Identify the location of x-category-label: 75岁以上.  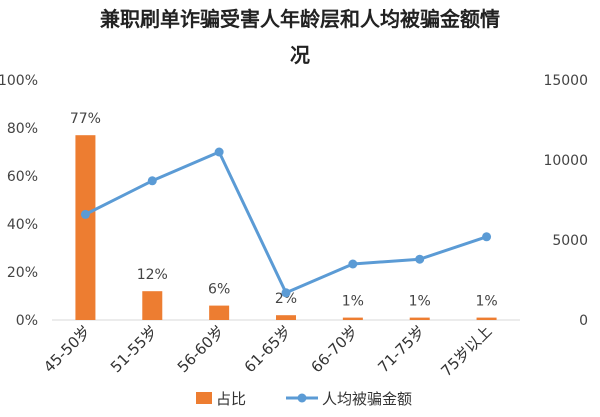
(466, 351).